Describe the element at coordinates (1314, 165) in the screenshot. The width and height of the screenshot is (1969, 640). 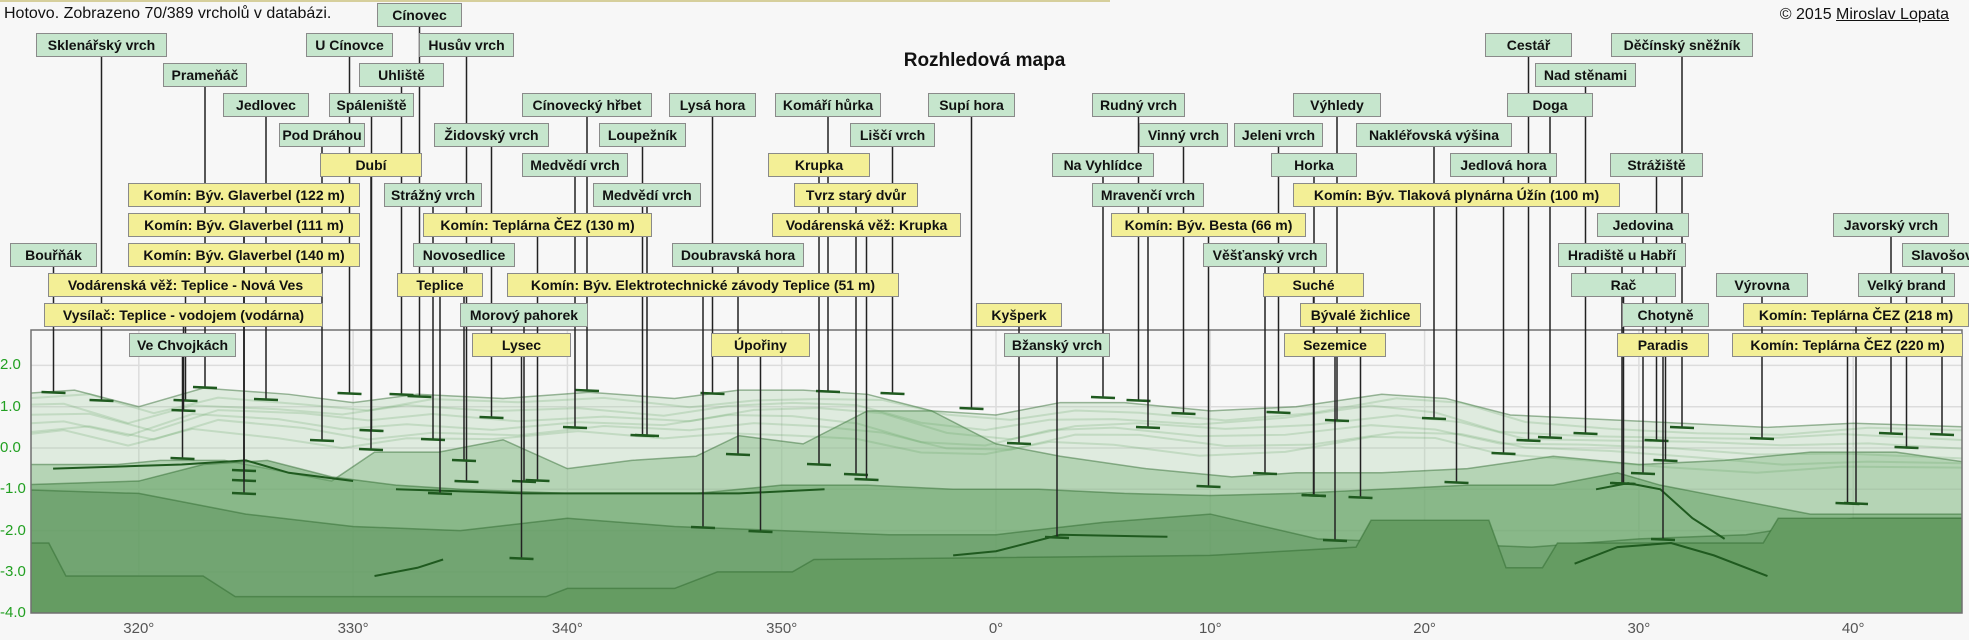
I see `peak-label: Horka` at that location.